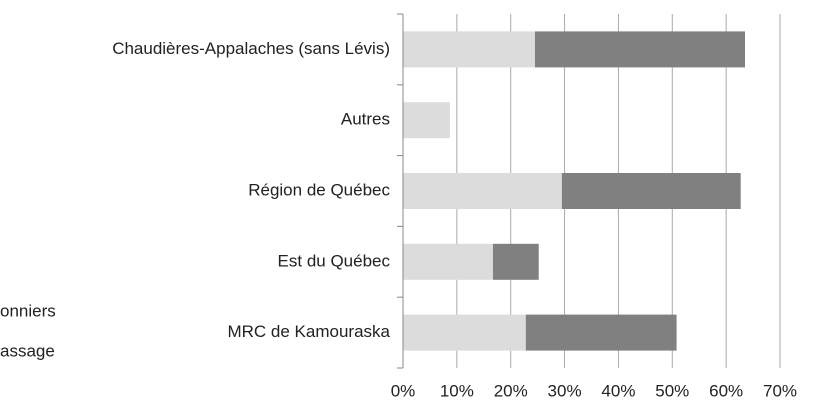 The image size is (815, 406). I want to click on y-tick-label: Chaudières-Appalaches (sans Lévis), so click(251, 48).